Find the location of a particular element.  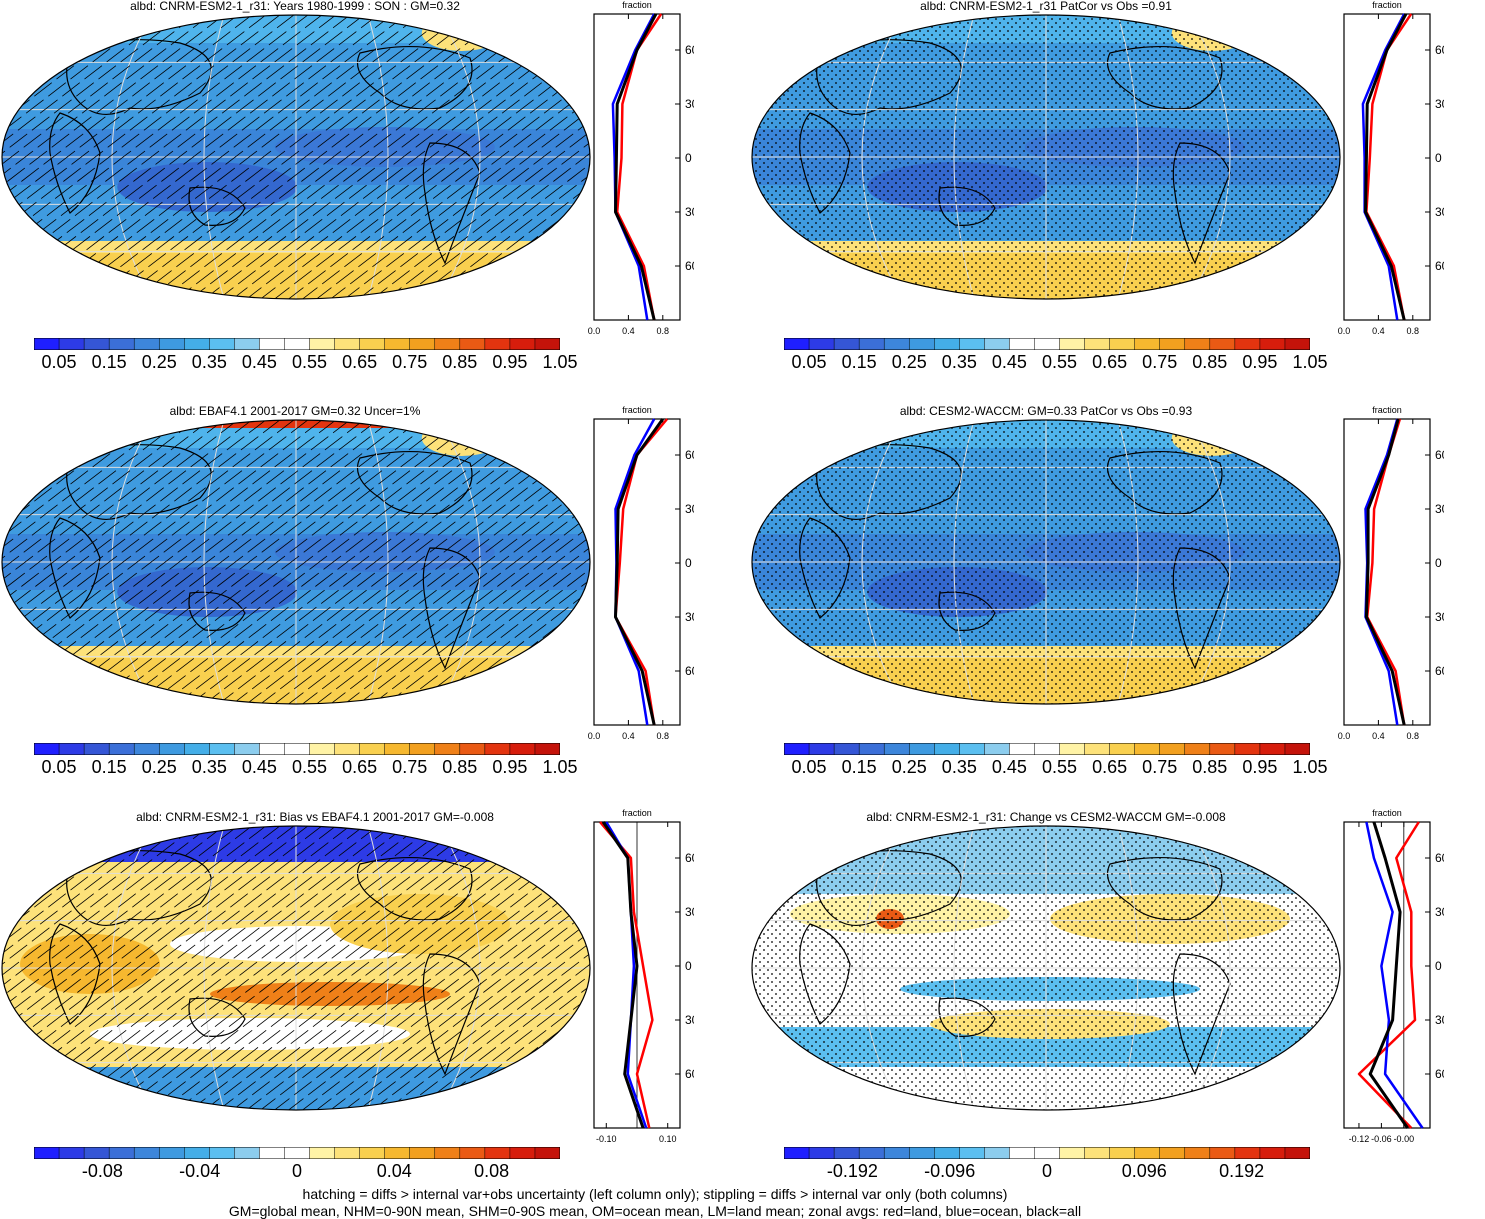

zonal-line-all is located at coordinates (1385, 572).